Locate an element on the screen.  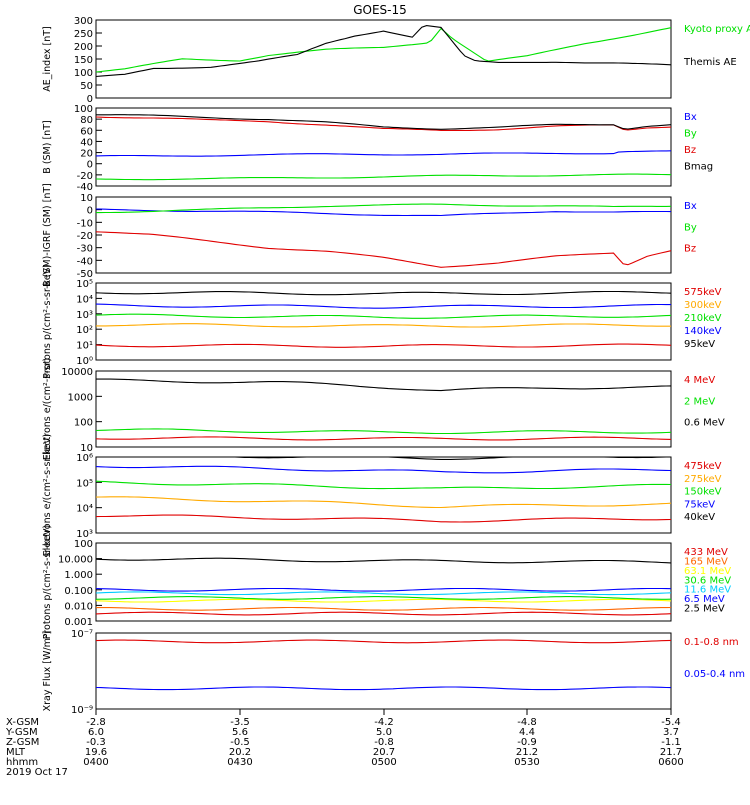
legend-label: Bx is located at coordinates (690, 206).